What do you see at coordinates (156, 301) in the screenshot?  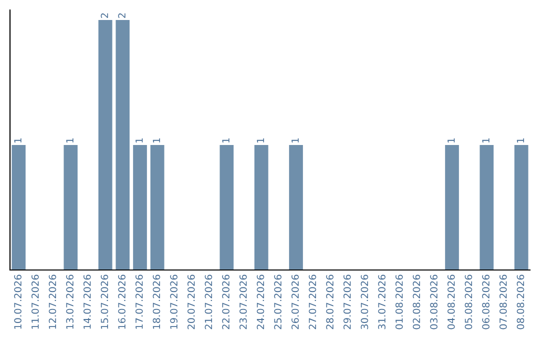 I see `x-tick-label: 18.07.2026` at bounding box center [156, 301].